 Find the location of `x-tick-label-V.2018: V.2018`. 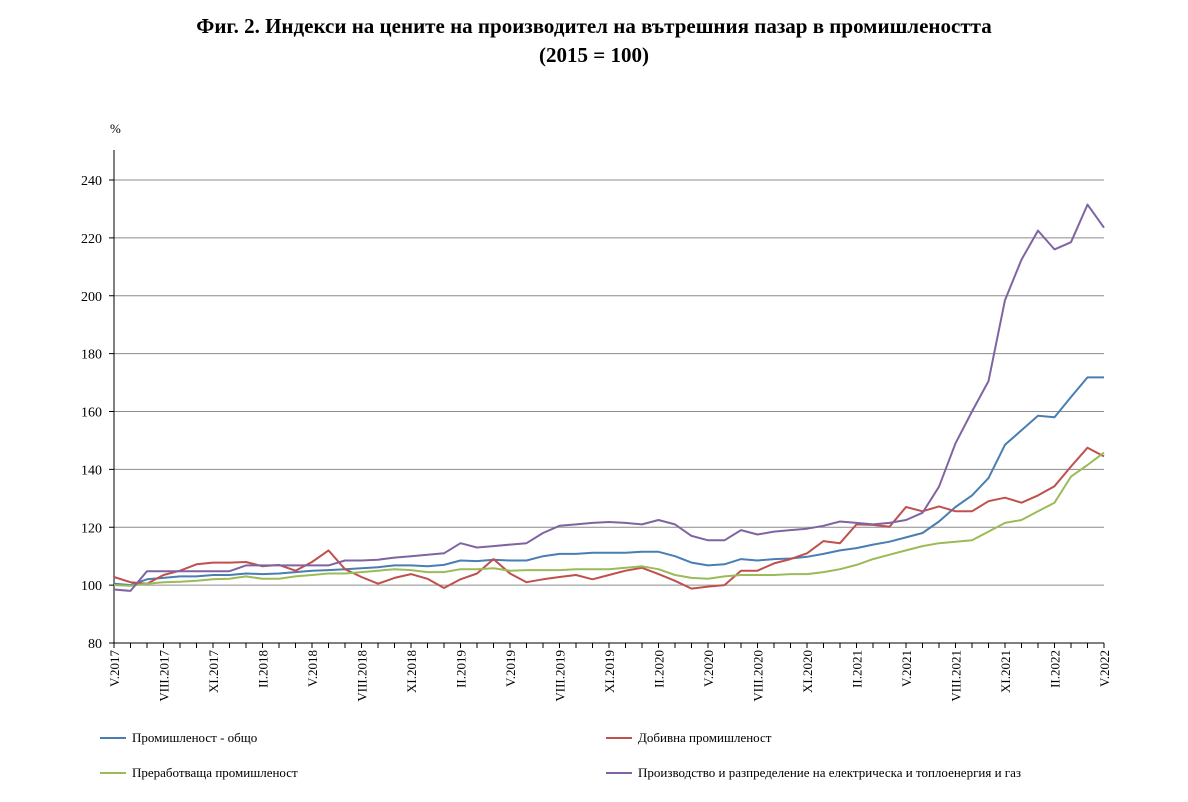

x-tick-label-V.2018: V.2018 is located at coordinates (312, 668).